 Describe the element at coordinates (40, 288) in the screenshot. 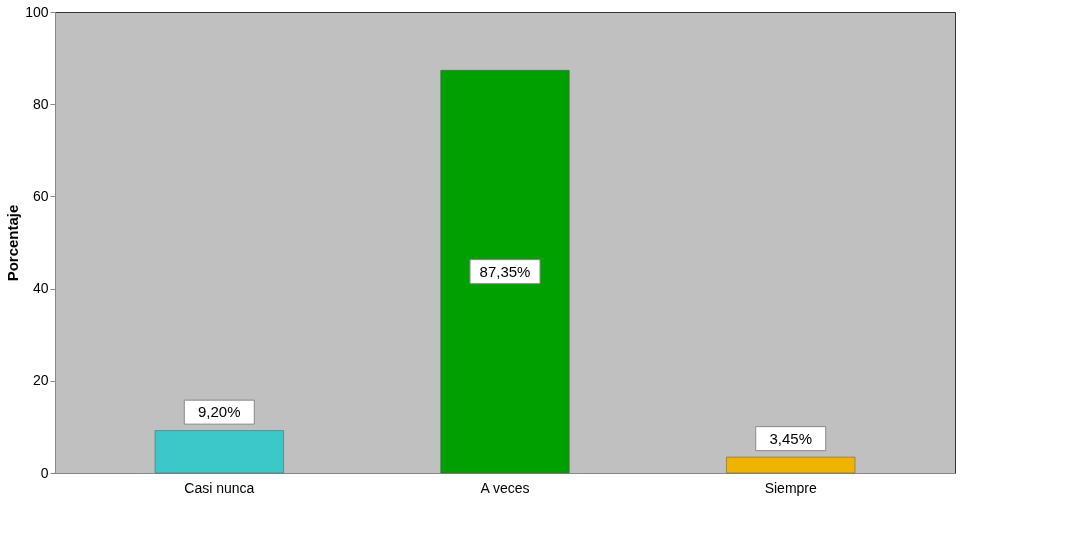

I see `y-tick-label: 40` at that location.